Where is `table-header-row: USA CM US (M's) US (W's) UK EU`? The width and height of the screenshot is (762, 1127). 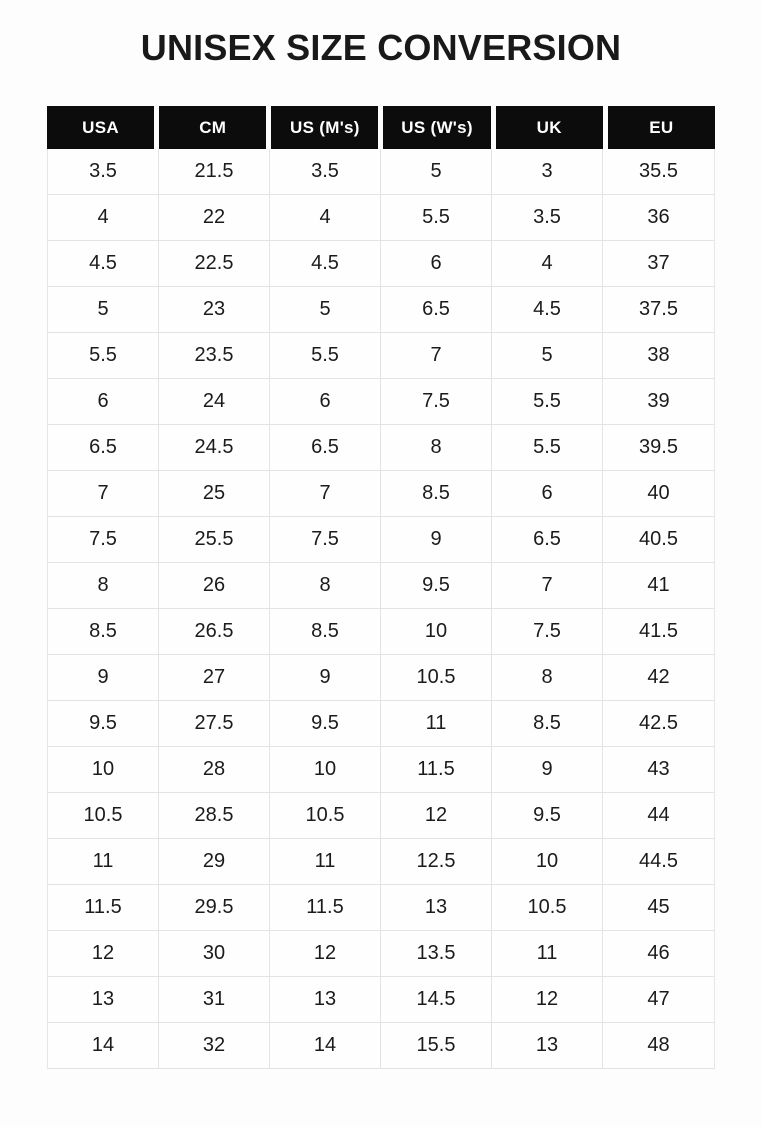
table-header-row: USA CM US (M's) US (W's) UK EU is located at coordinates (381, 127).